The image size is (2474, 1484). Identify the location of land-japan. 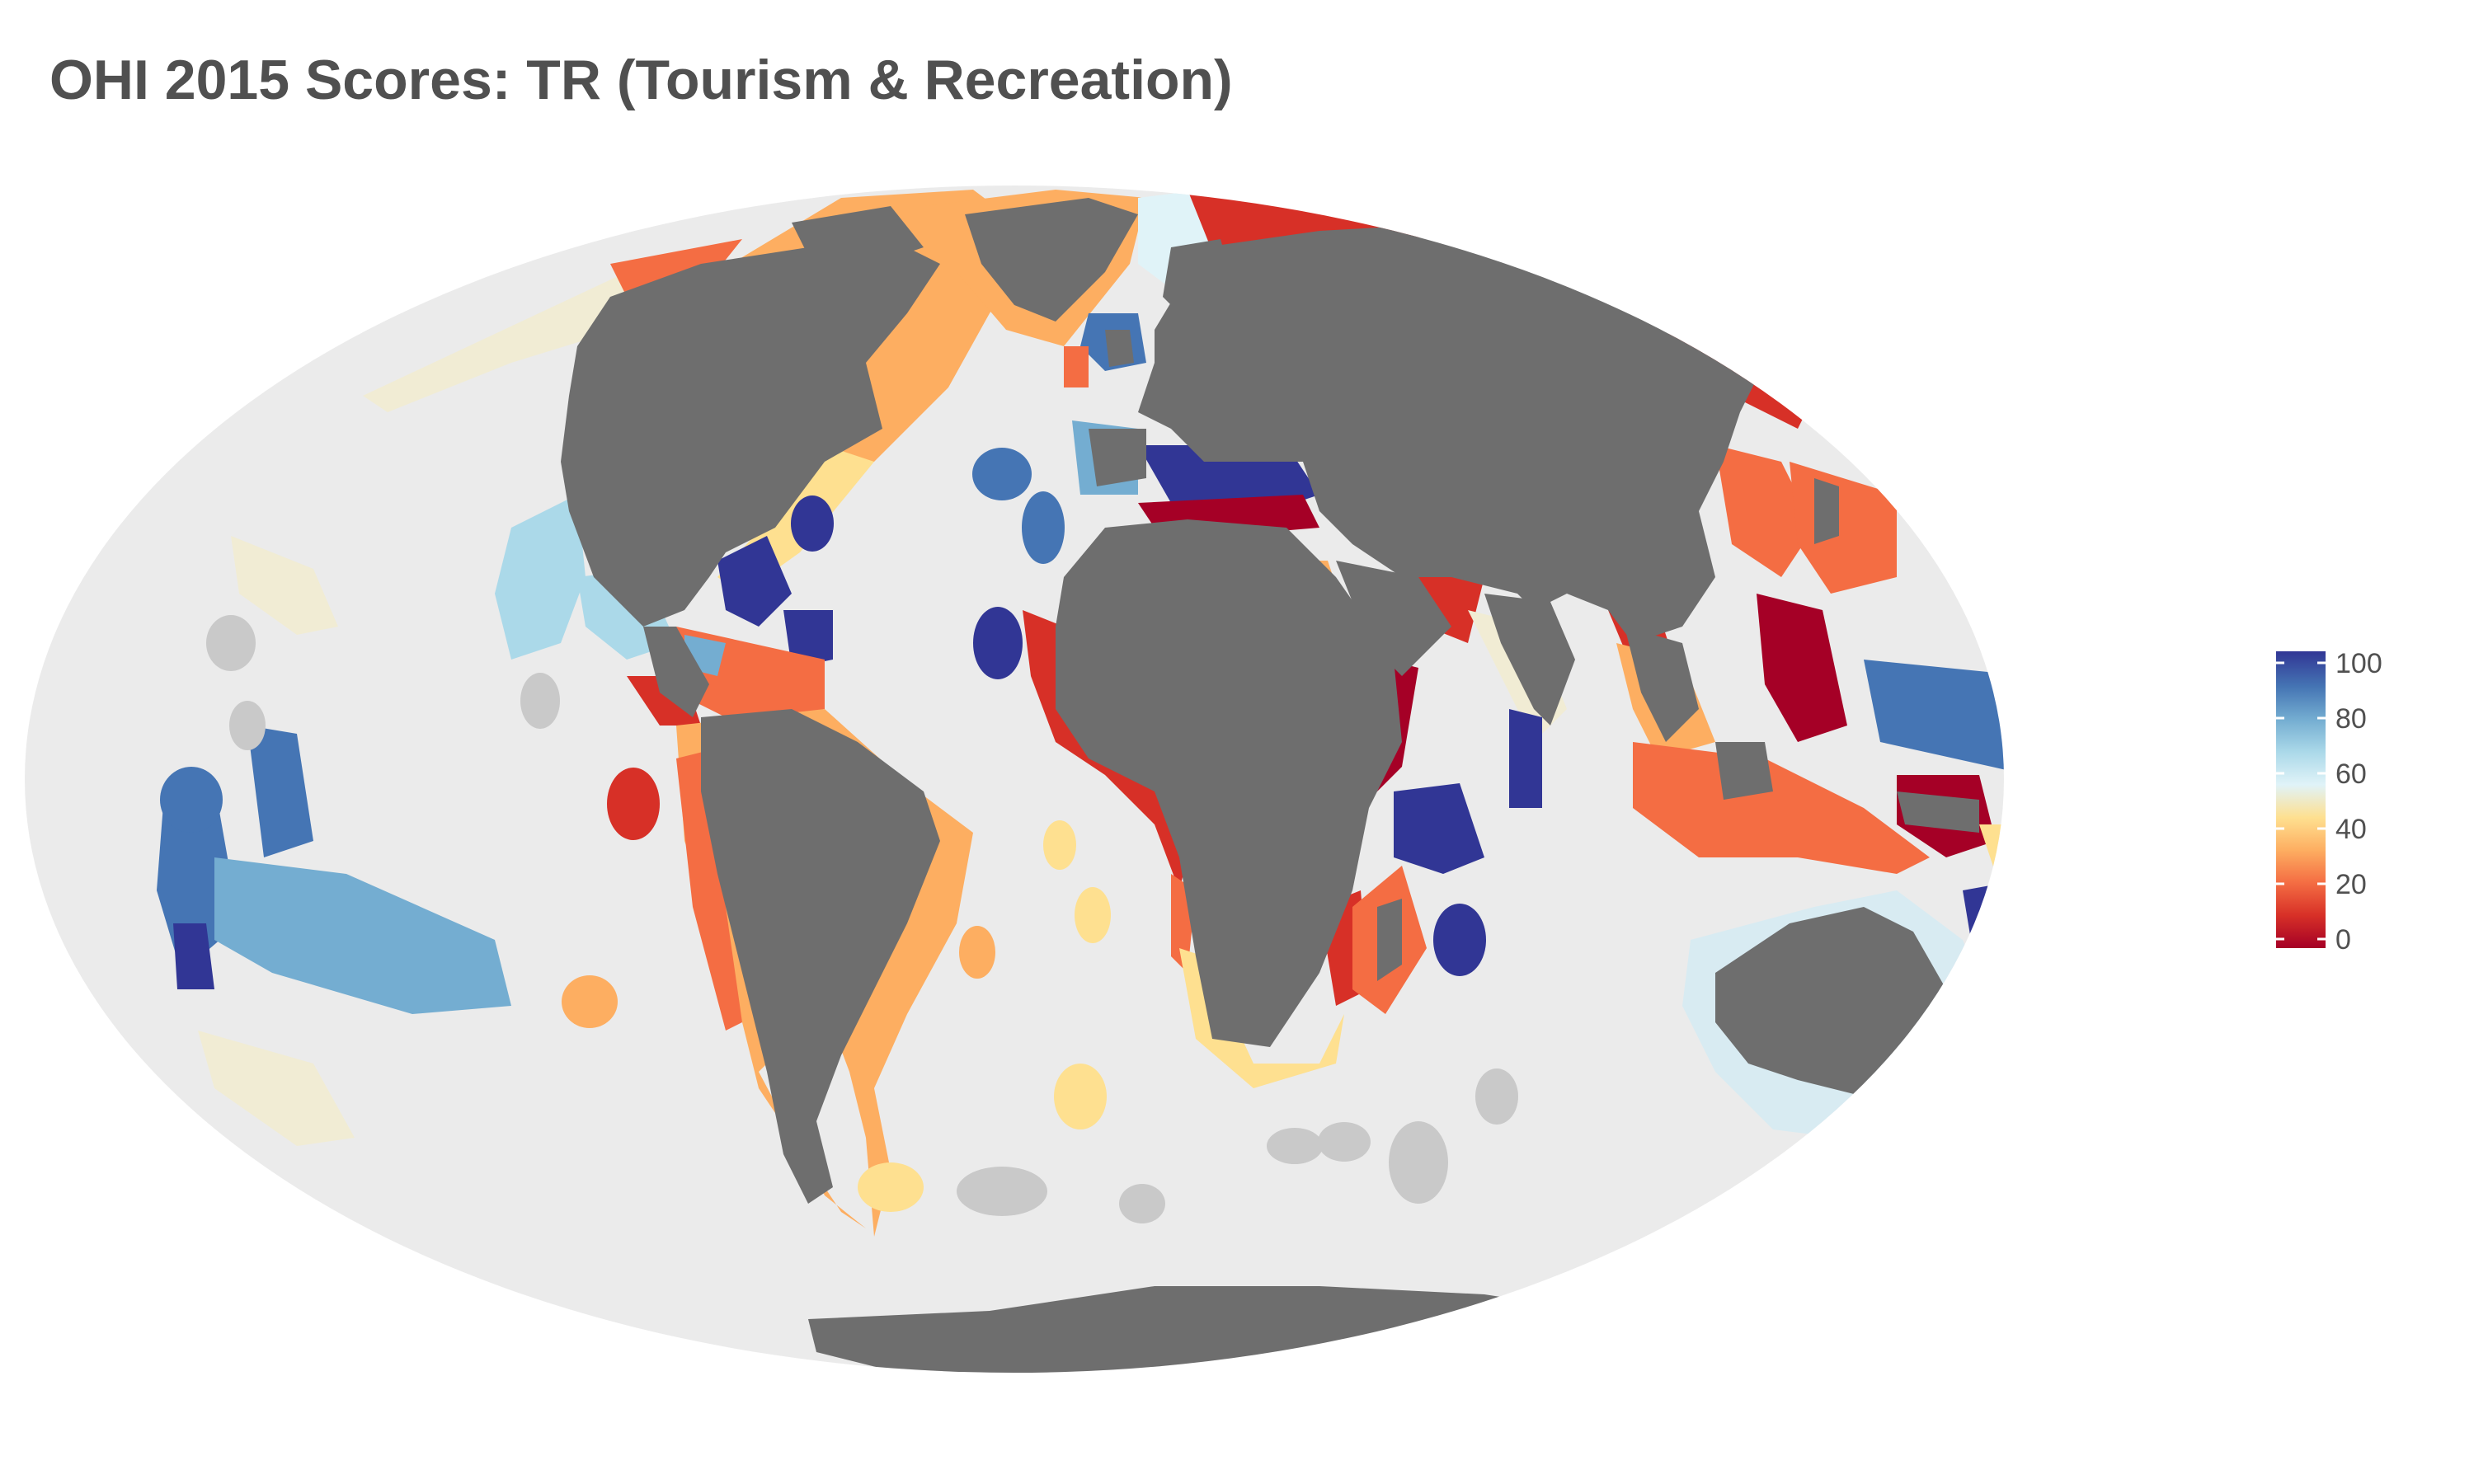
(1826, 511).